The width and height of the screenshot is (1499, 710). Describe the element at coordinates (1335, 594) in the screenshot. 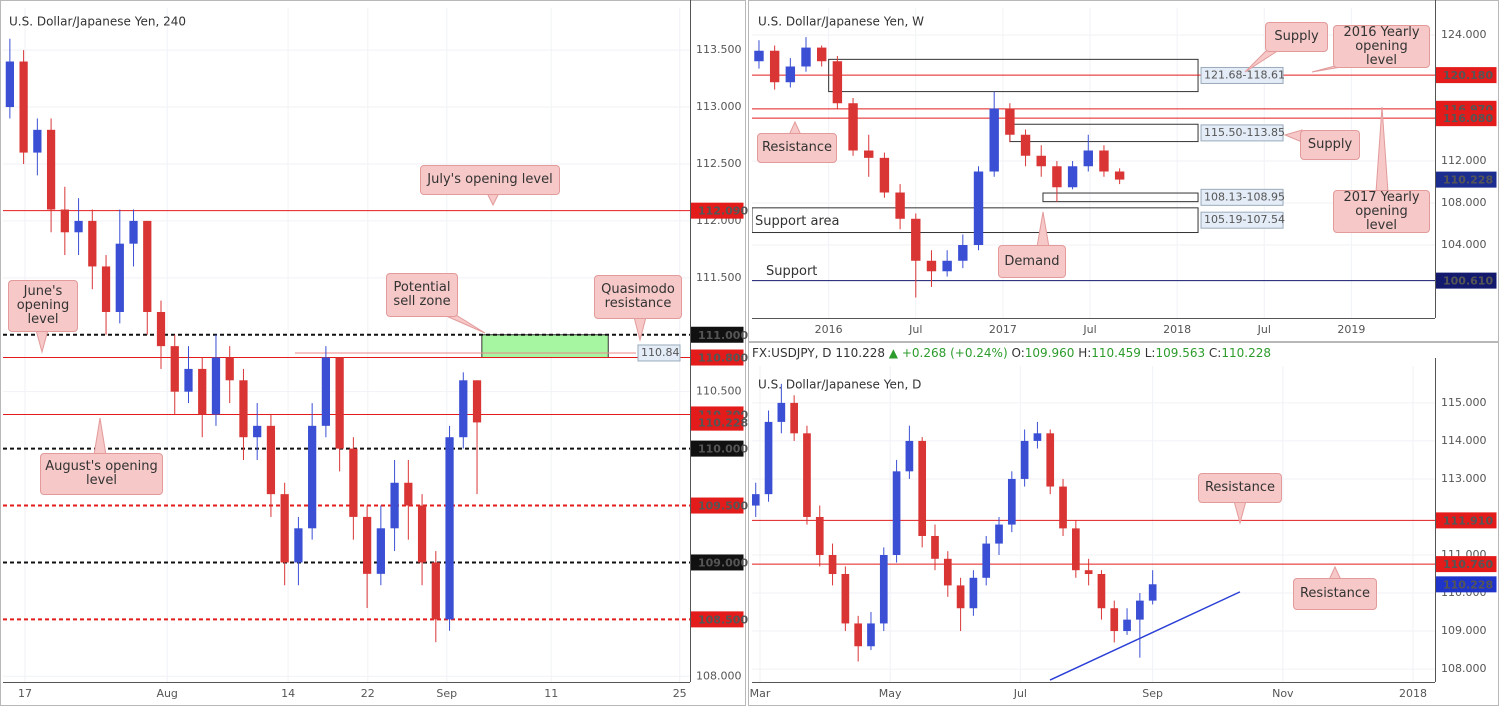

I see `callout: Resistance` at that location.